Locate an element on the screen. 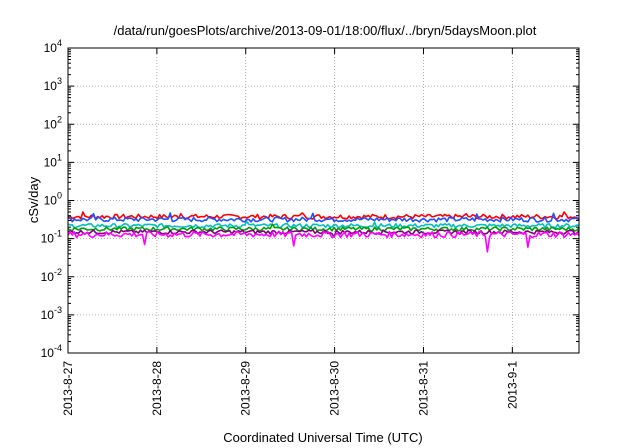  y-tick-label: 10⁻¹ is located at coordinates (51, 237).